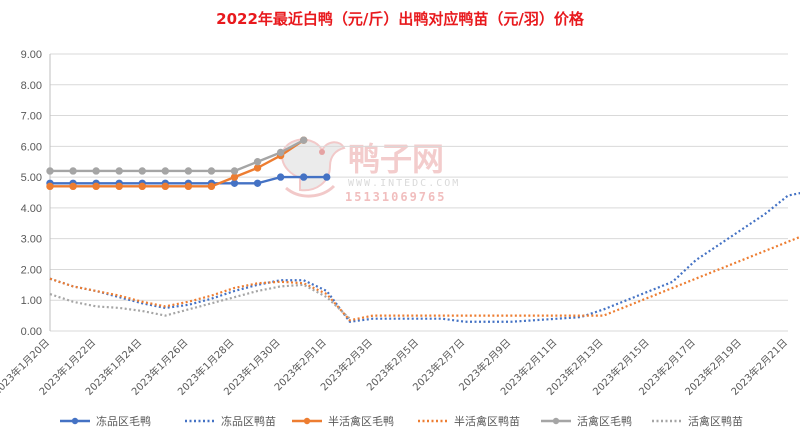 The height and width of the screenshot is (440, 800). I want to click on watermark-url: WWW.INTEDC.COM, so click(404, 183).